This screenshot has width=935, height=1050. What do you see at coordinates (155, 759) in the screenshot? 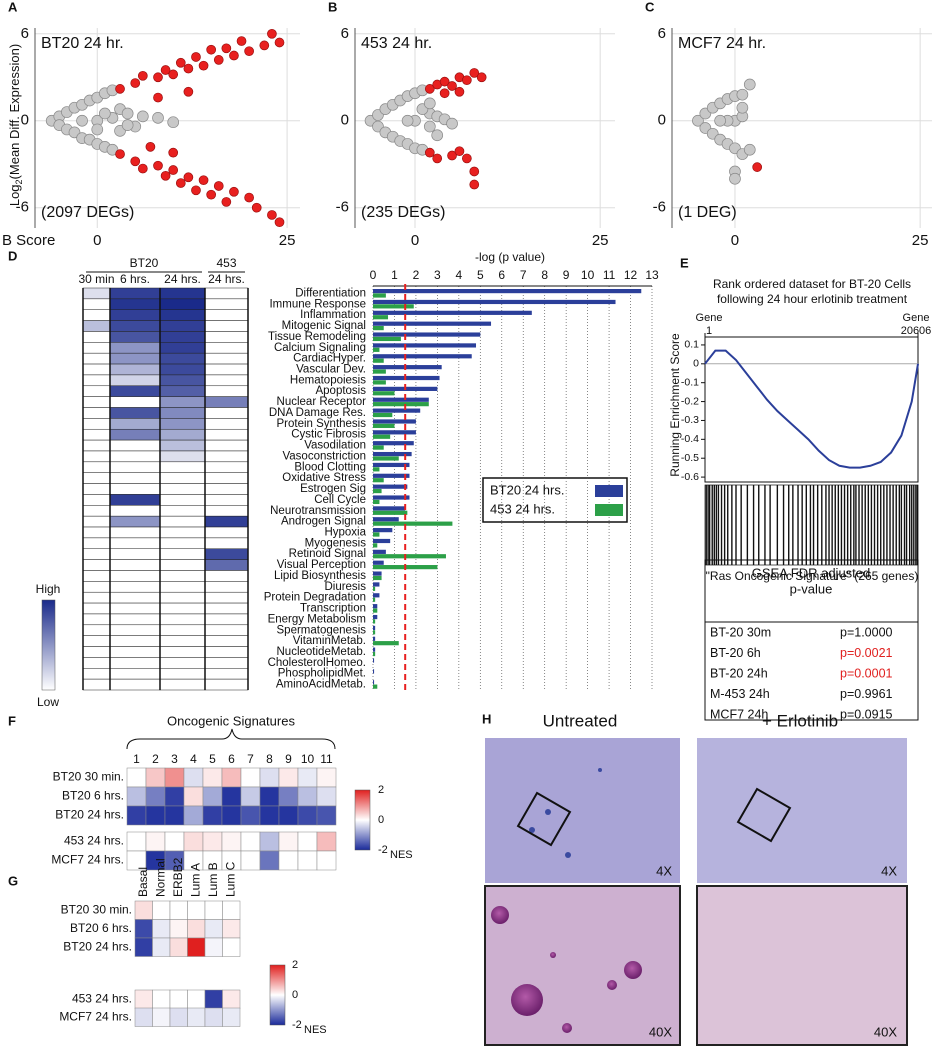
I see `column-label: 2` at bounding box center [155, 759].